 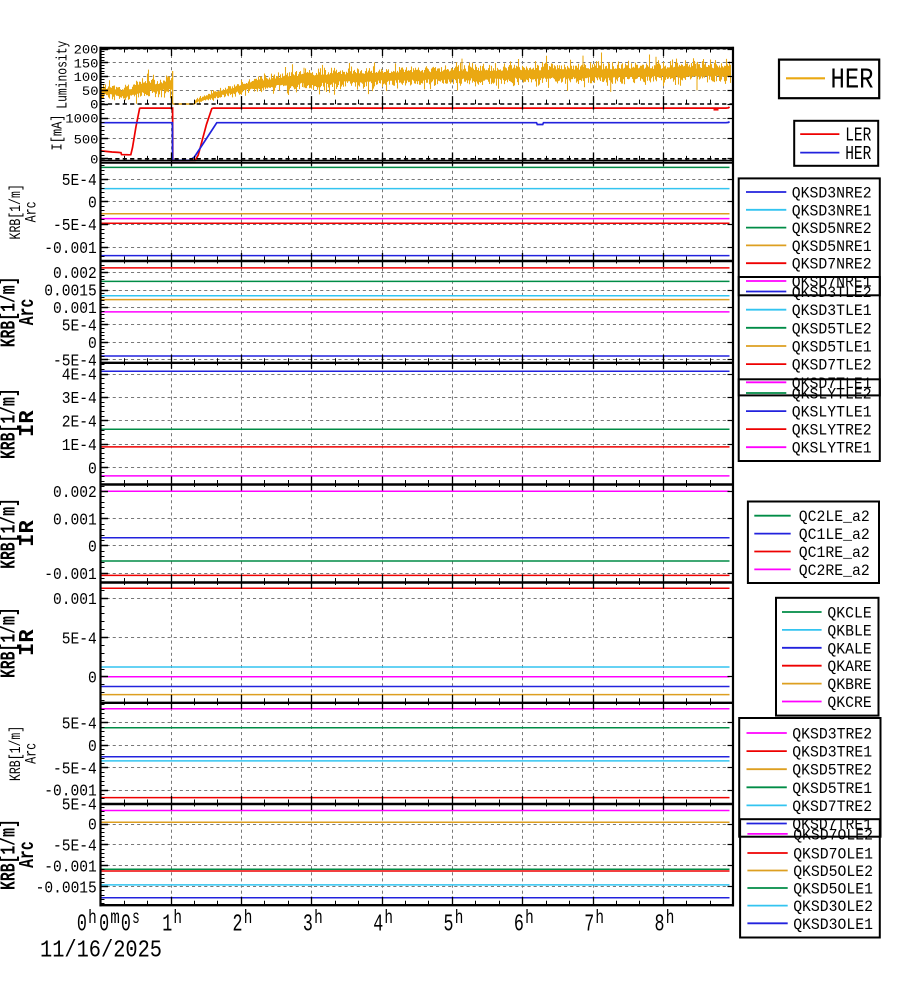 I want to click on svg-text: 200, so click(x=86, y=50).